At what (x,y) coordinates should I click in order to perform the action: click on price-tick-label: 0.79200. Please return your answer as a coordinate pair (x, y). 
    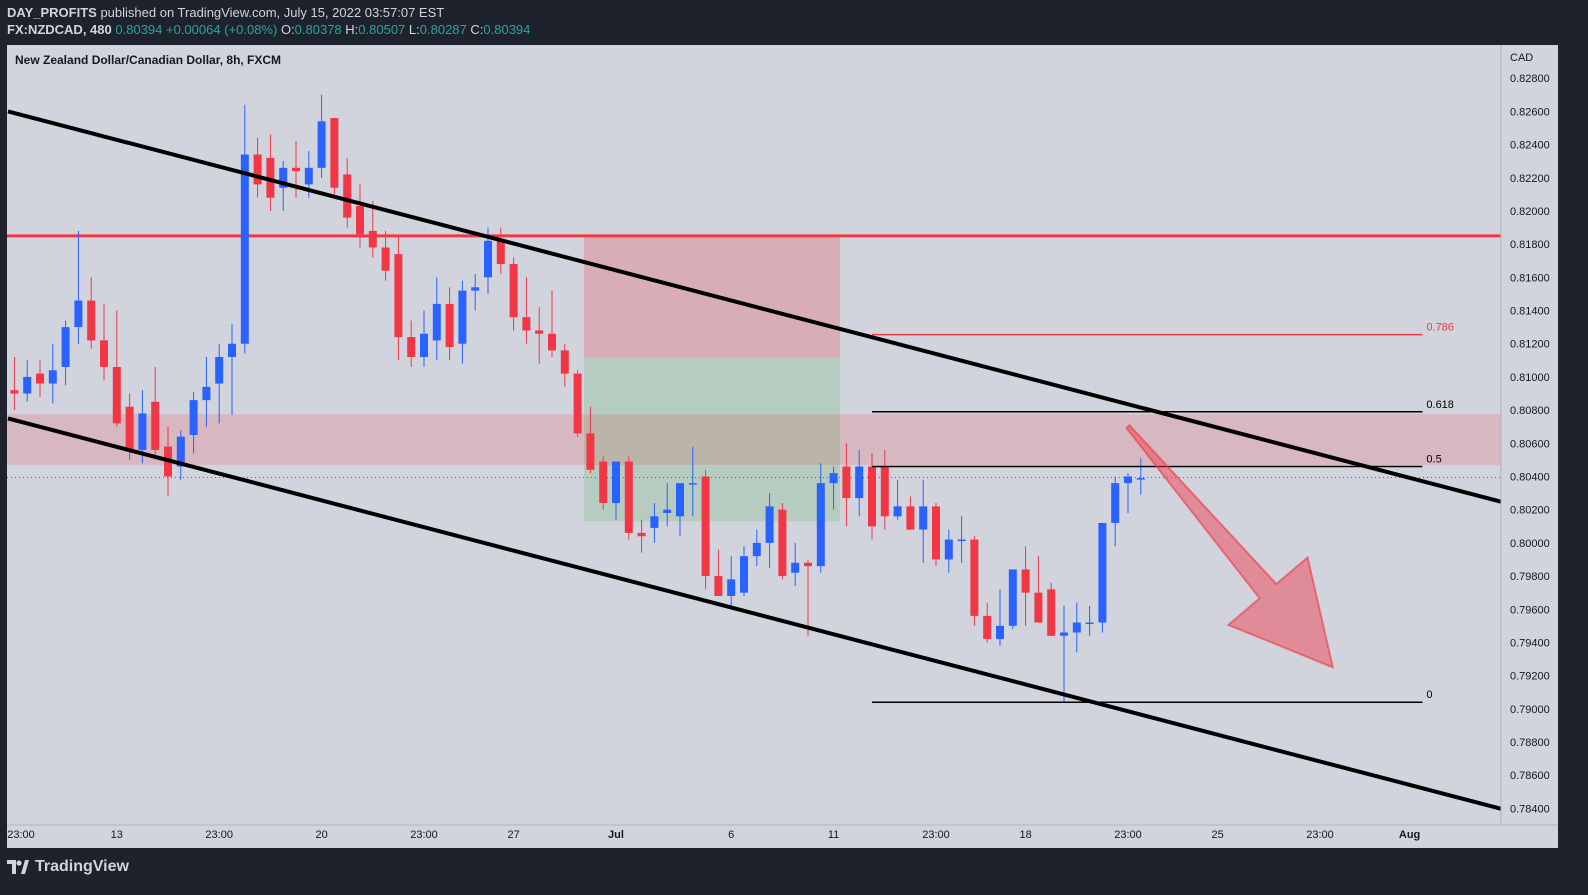
    Looking at the image, I should click on (1530, 677).